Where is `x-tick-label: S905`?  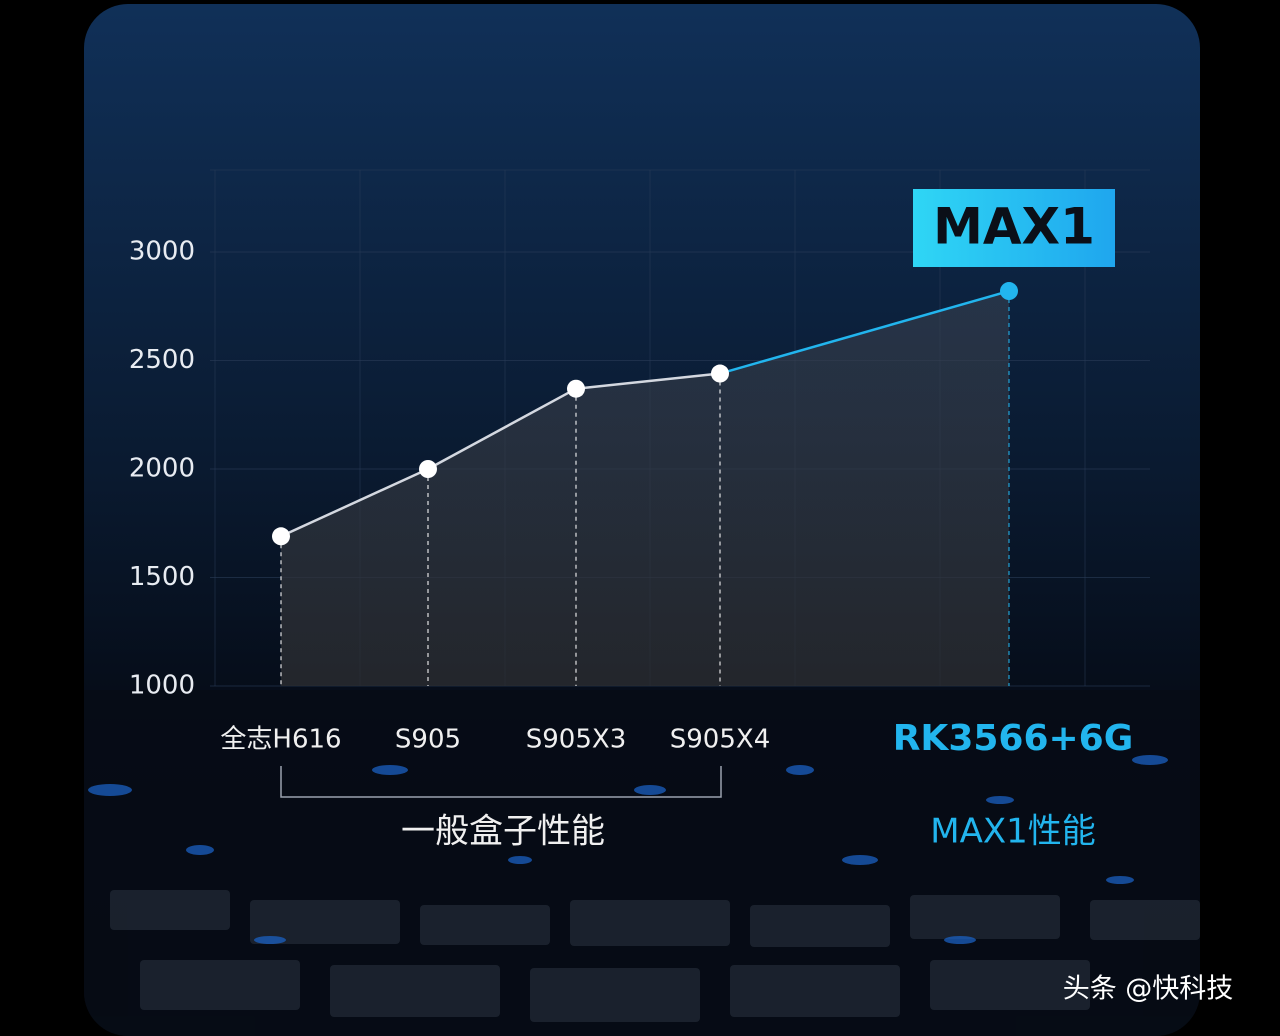 x-tick-label: S905 is located at coordinates (428, 740).